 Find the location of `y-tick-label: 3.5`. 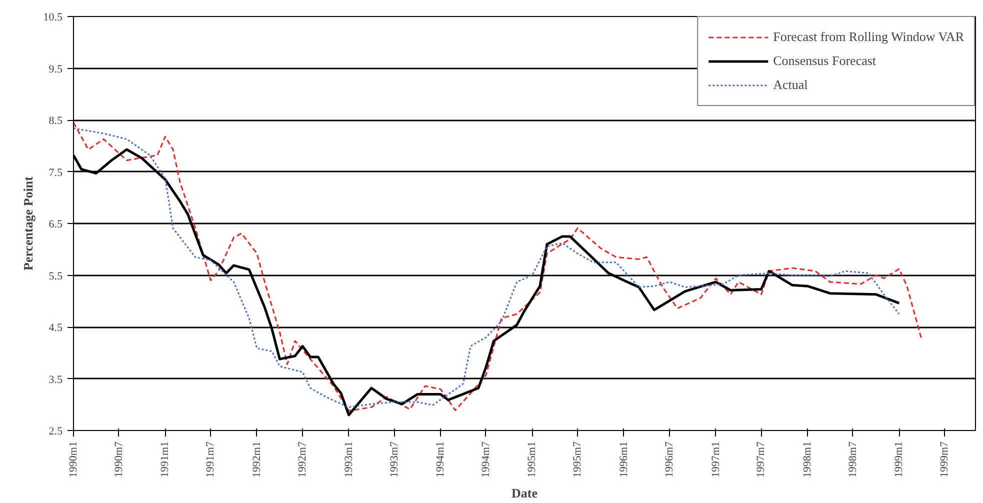

y-tick-label: 3.5 is located at coordinates (55, 380).